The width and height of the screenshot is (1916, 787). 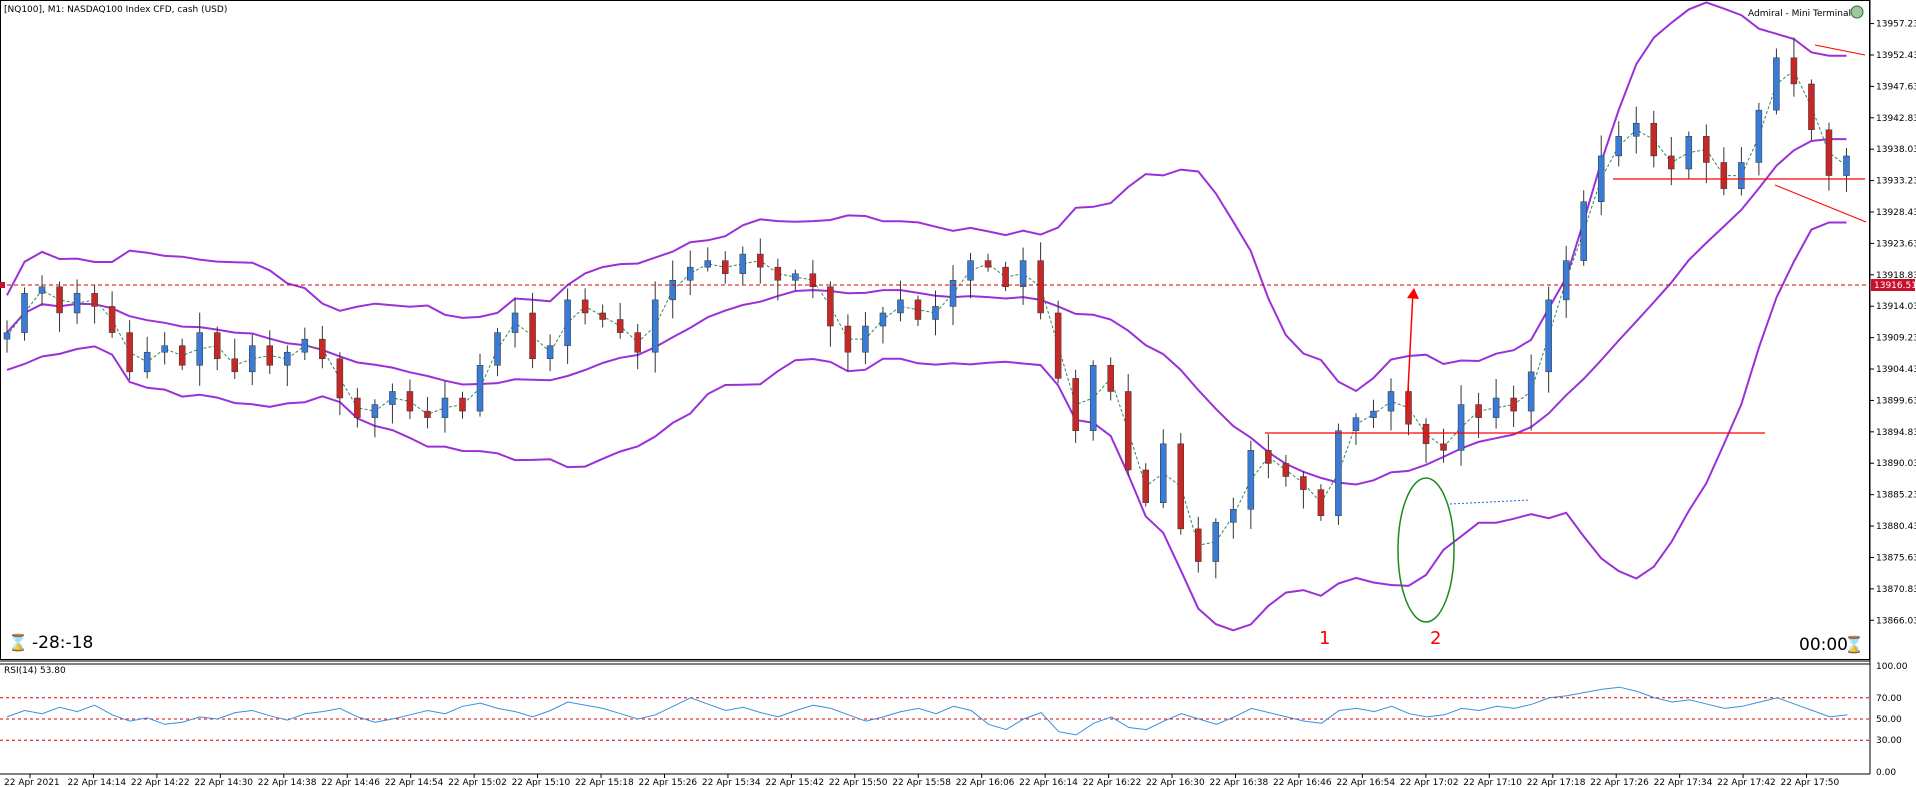 I want to click on rsi-tick-label: 30.00, so click(x=1889, y=741).